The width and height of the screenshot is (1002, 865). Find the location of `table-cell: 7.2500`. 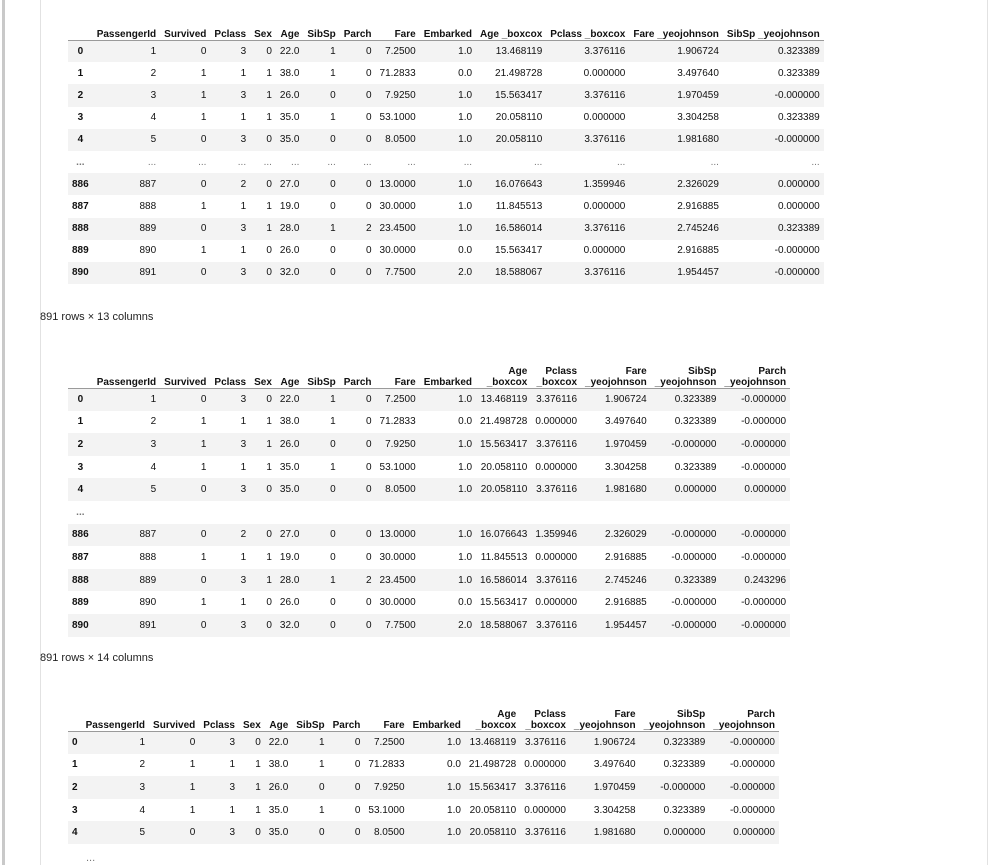

table-cell: 7.2500 is located at coordinates (400, 51).